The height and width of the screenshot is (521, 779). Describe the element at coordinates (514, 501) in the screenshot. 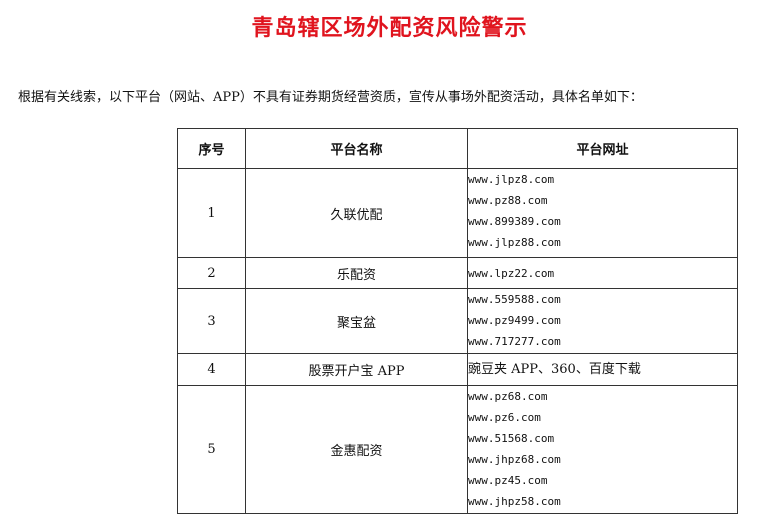

I see `platform-url: www.jhpz58.com` at that location.